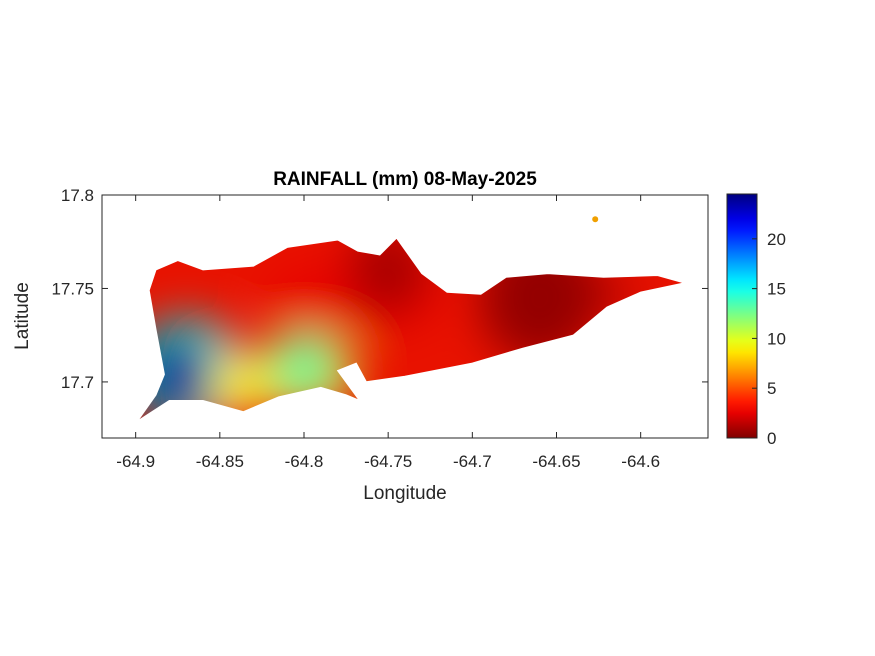  I want to click on y-tick-label: 17.75, so click(72, 288).